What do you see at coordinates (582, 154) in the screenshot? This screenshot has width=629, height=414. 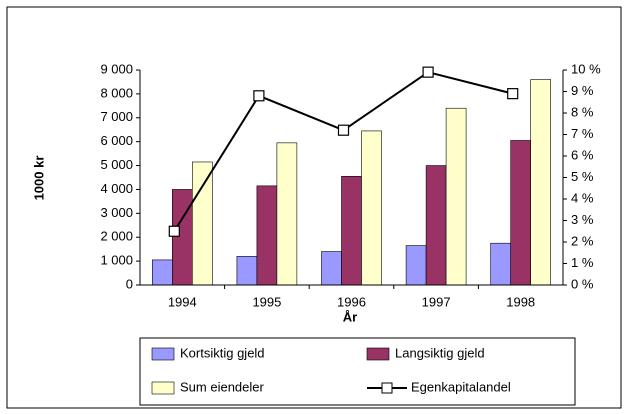 I see `y2-tick-label: 6 %` at bounding box center [582, 154].